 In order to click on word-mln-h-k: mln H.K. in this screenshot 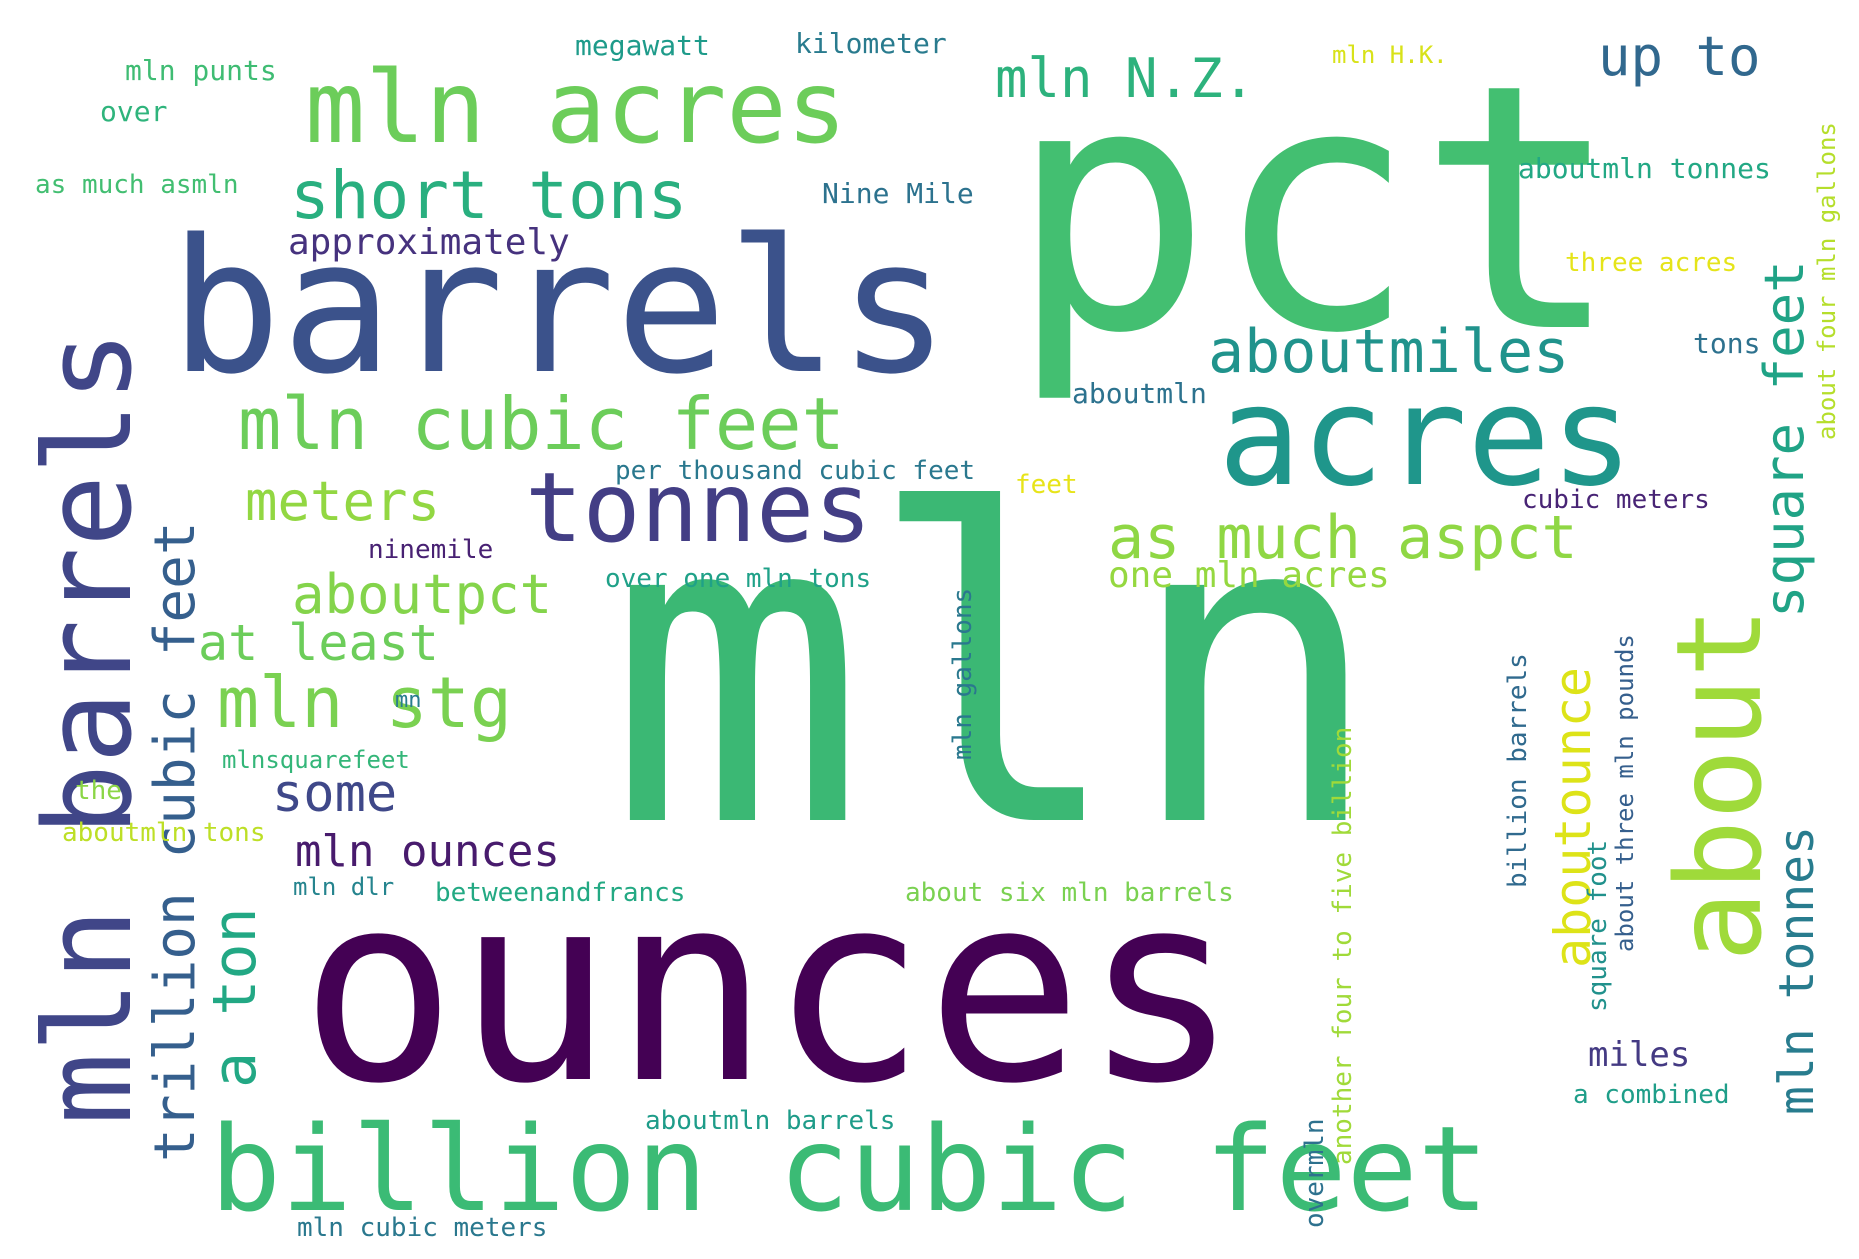, I will do `click(1390, 55)`.